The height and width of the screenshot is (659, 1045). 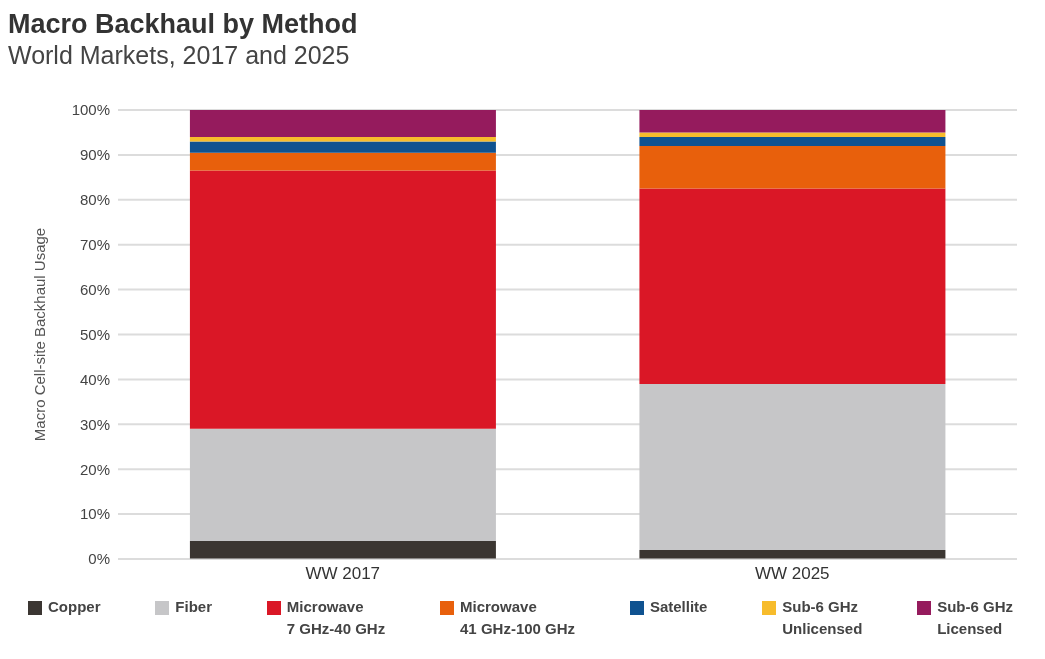 I want to click on legend-label: Sub-6 GHz Licensed, so click(x=975, y=618).